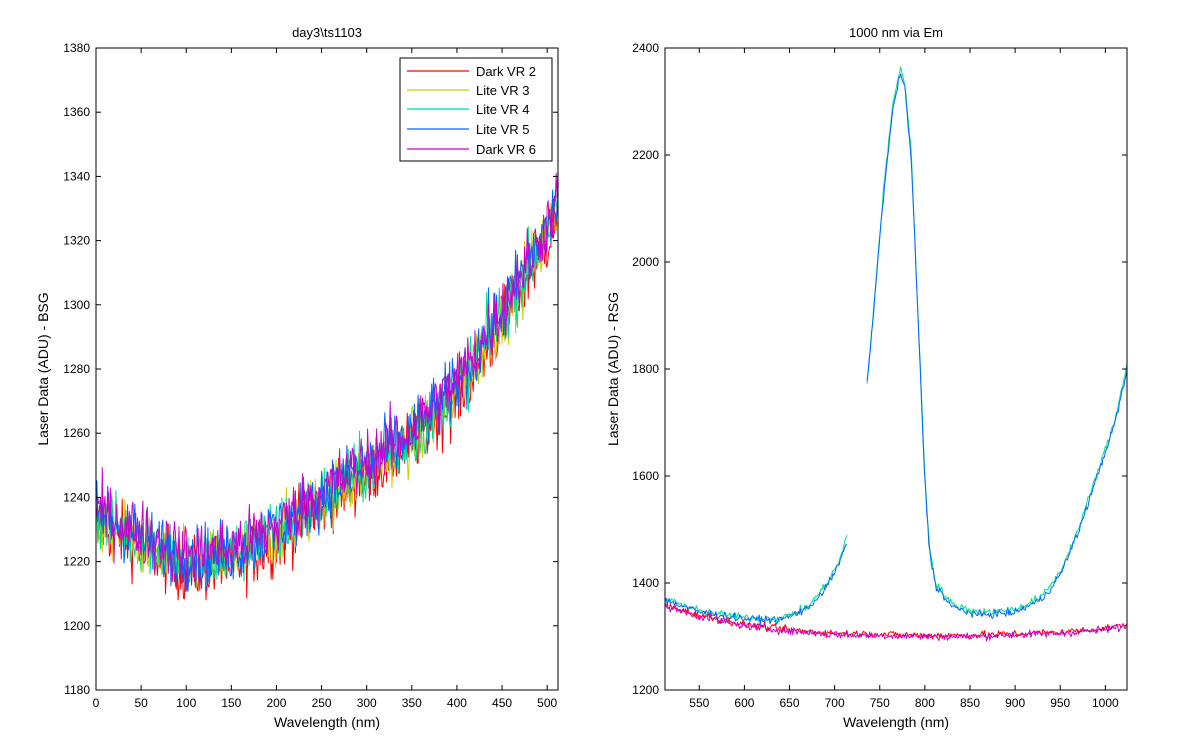 This screenshot has width=1200, height=755. I want to click on x-tick-label: 200, so click(276, 703).